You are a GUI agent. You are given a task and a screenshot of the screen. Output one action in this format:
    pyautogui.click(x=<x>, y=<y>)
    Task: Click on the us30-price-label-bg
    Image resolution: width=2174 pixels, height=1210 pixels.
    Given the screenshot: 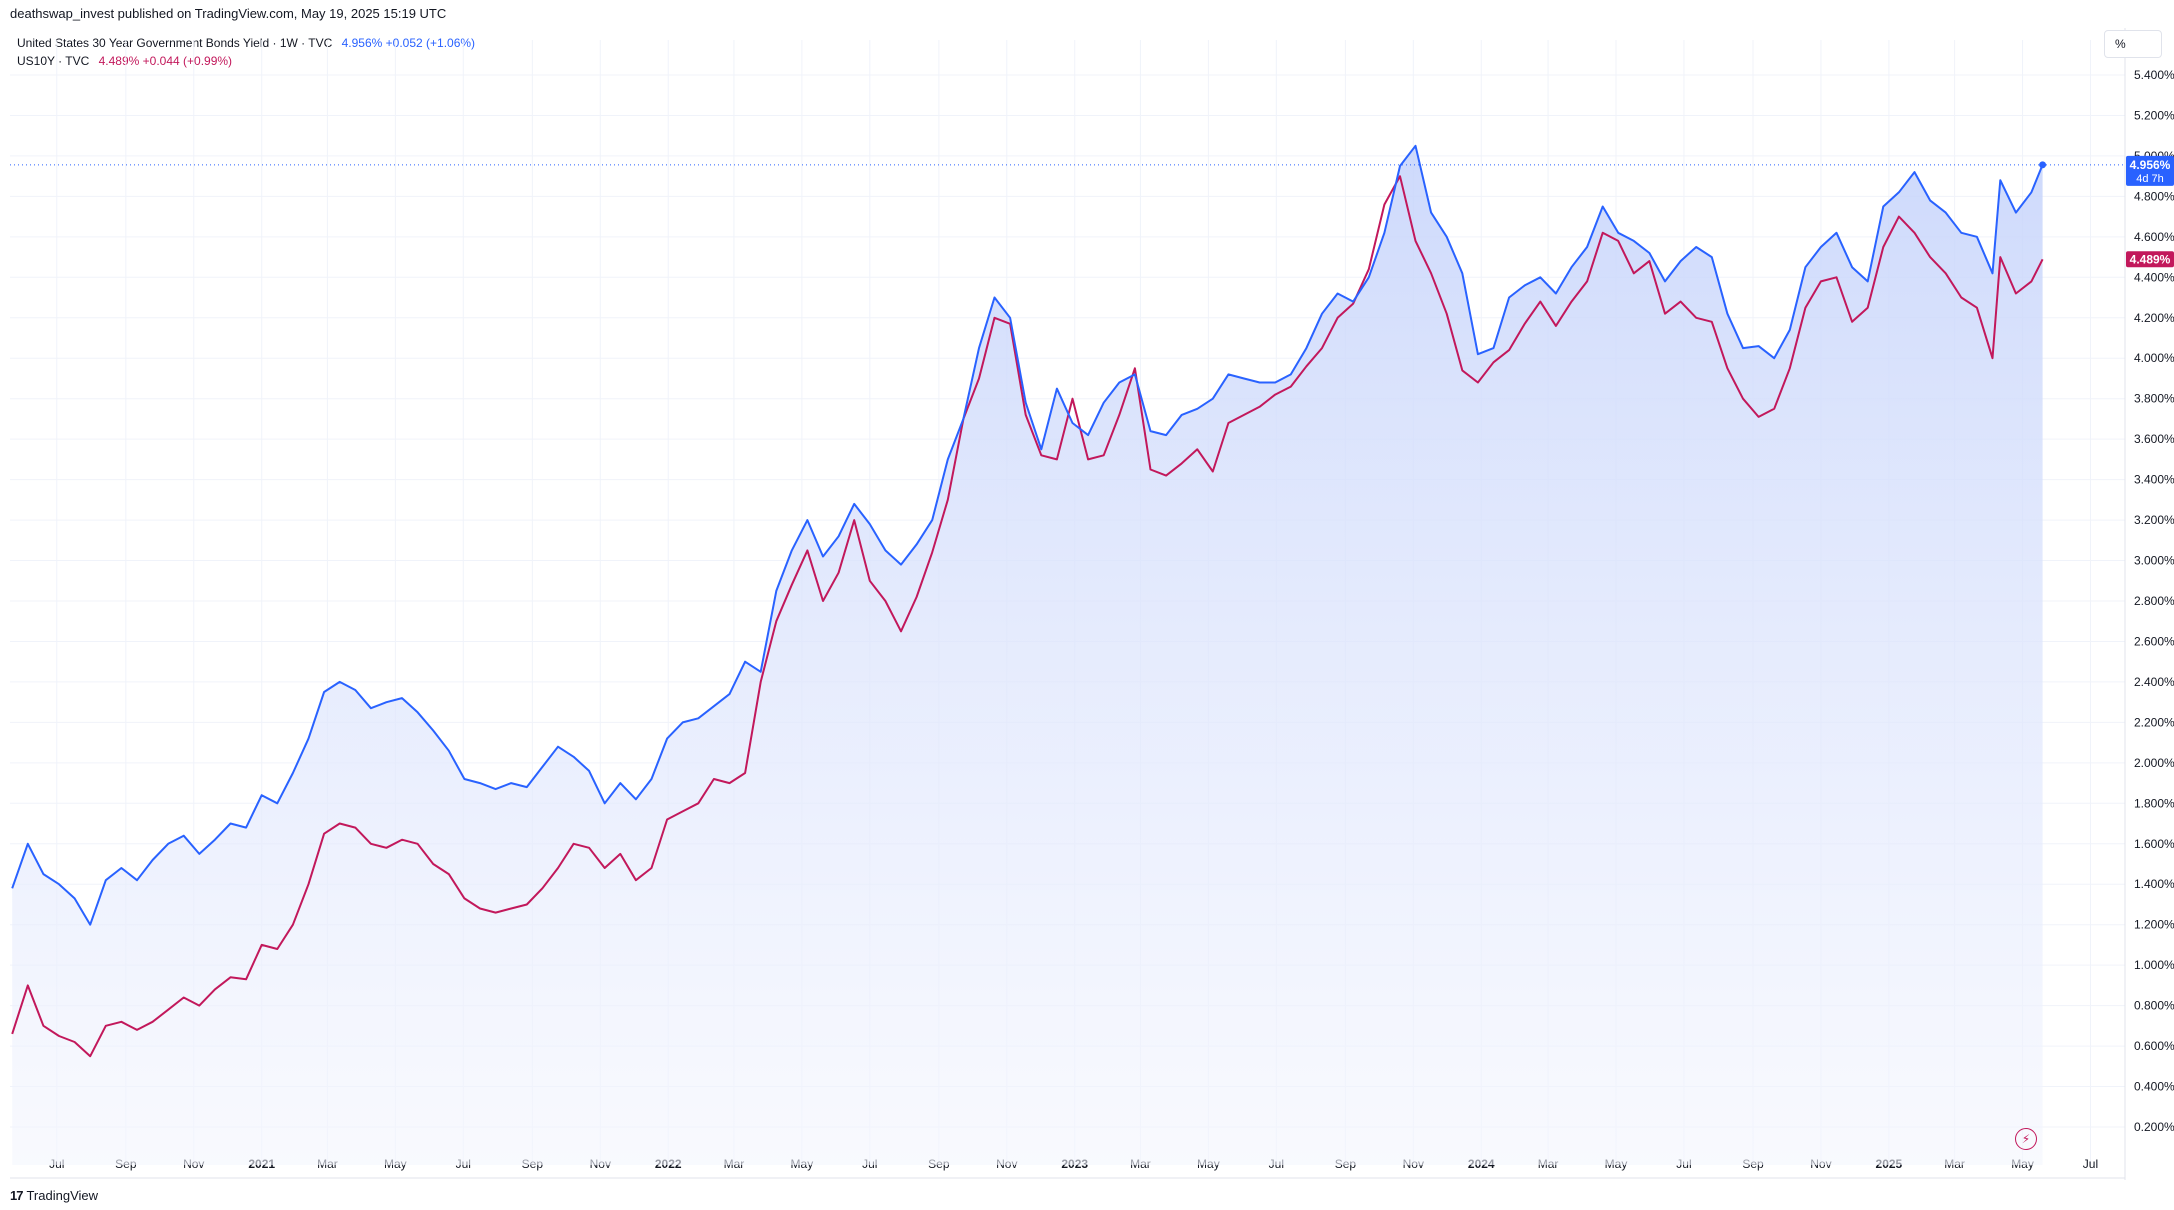 What is the action you would take?
    pyautogui.click(x=2150, y=170)
    